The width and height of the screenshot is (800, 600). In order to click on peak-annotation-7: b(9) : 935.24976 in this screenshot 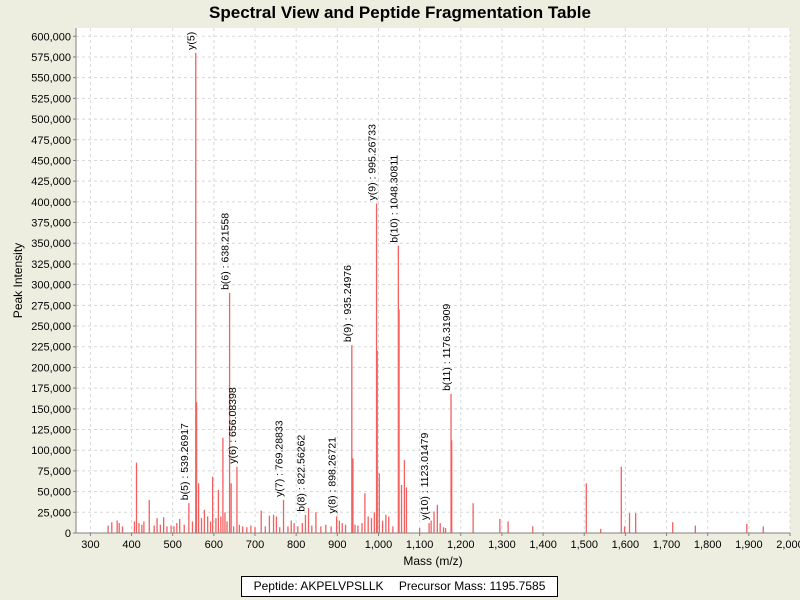, I will do `click(348, 303)`.